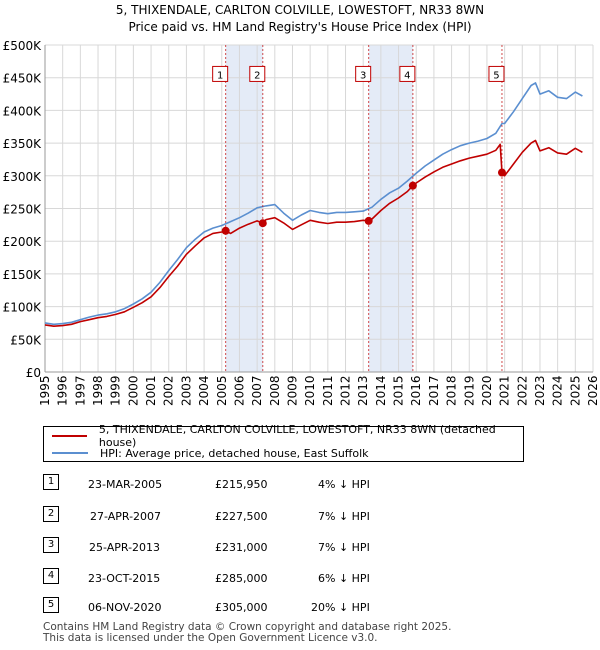  I want to click on x-tick-label: 1996, so click(63, 390).